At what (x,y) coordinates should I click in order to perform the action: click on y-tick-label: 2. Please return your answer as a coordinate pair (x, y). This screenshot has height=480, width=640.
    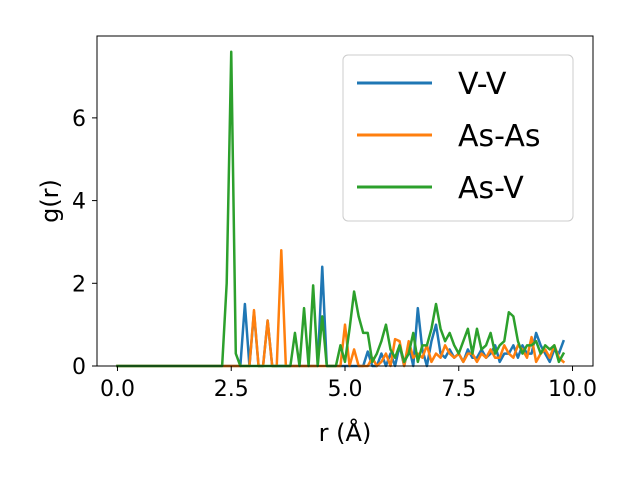
    Looking at the image, I should click on (79, 284).